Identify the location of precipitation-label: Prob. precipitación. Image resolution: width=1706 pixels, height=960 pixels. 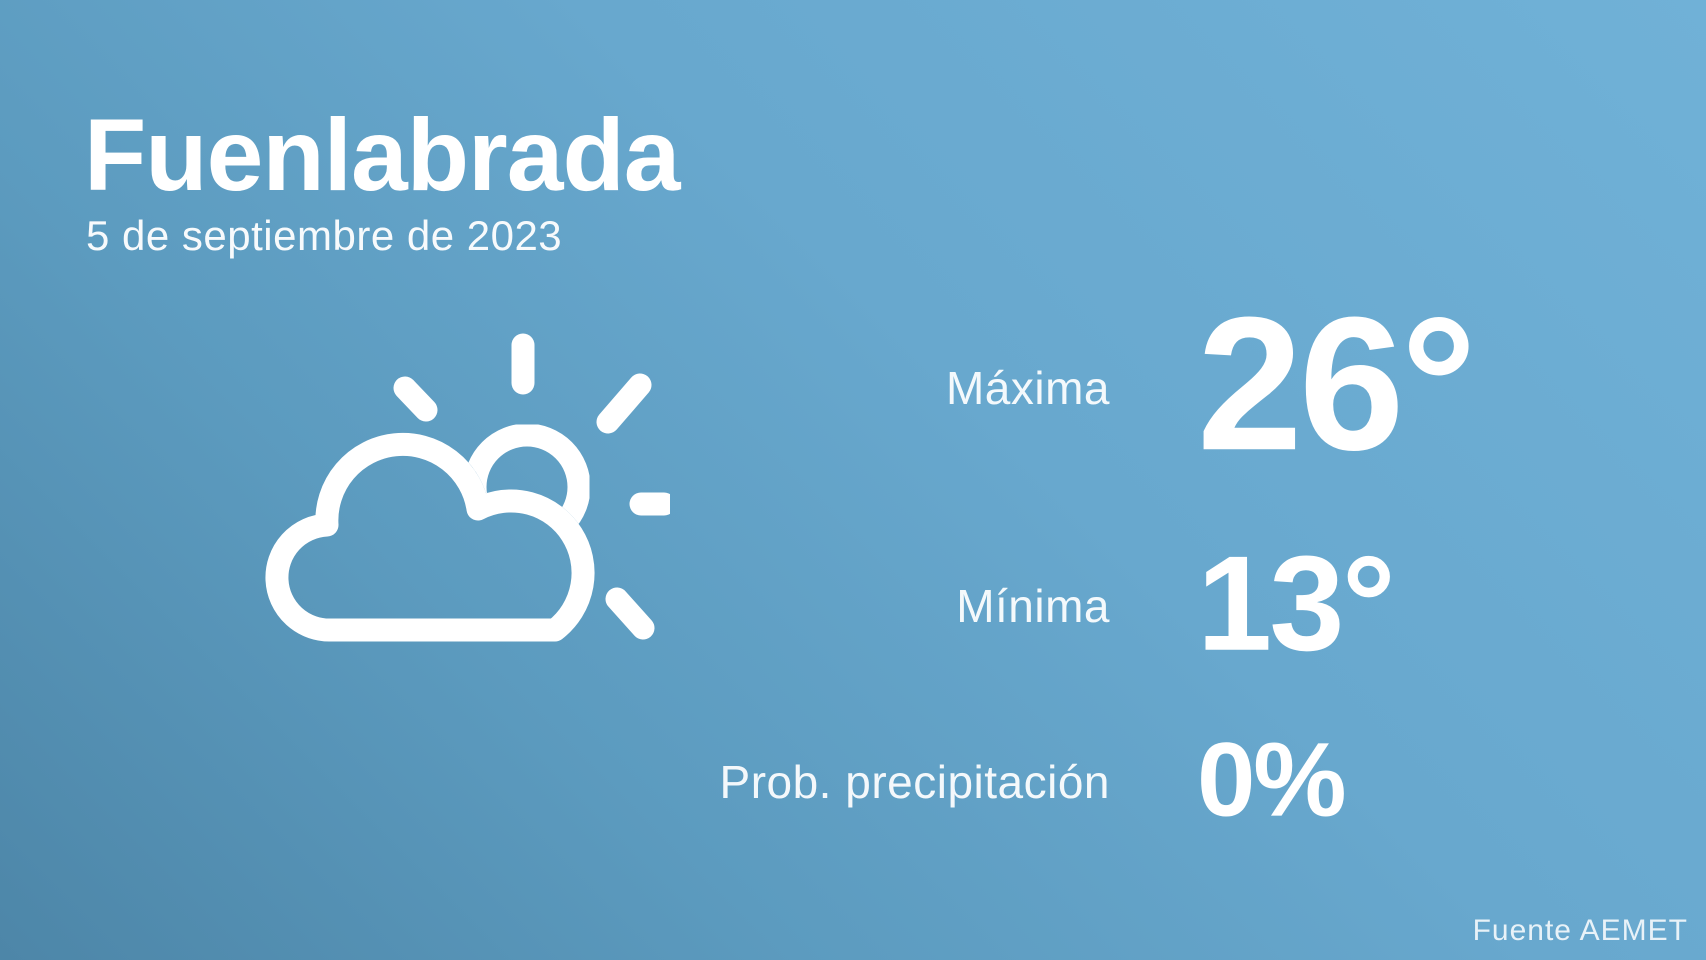
(914, 782).